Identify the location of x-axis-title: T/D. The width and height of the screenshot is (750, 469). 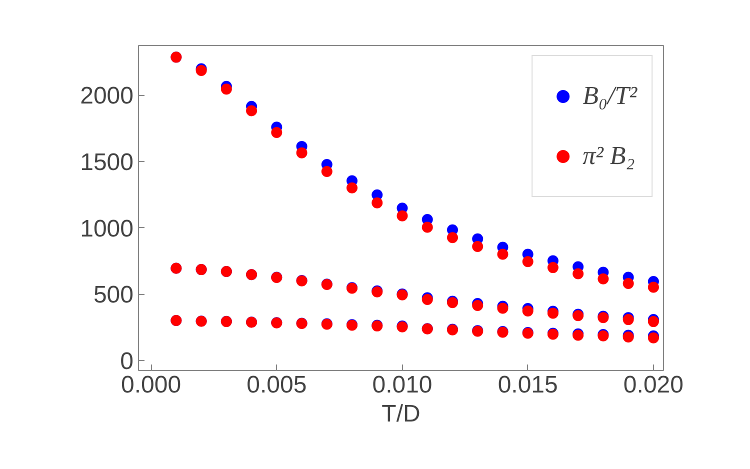
(401, 414).